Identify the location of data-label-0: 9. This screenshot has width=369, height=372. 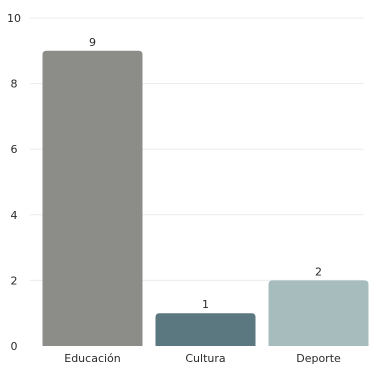
(92, 42).